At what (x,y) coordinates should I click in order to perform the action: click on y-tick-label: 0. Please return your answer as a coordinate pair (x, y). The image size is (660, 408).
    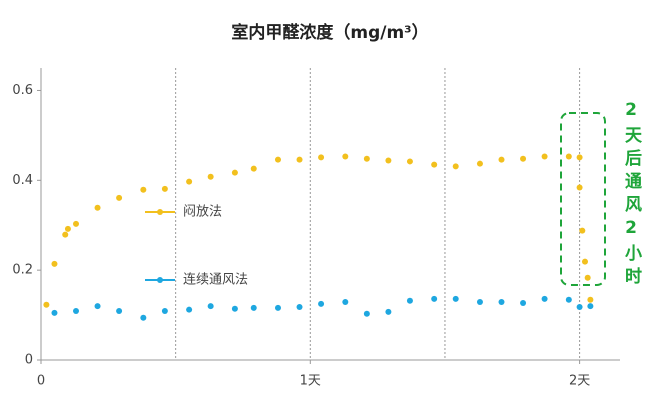
    Looking at the image, I should click on (29, 360).